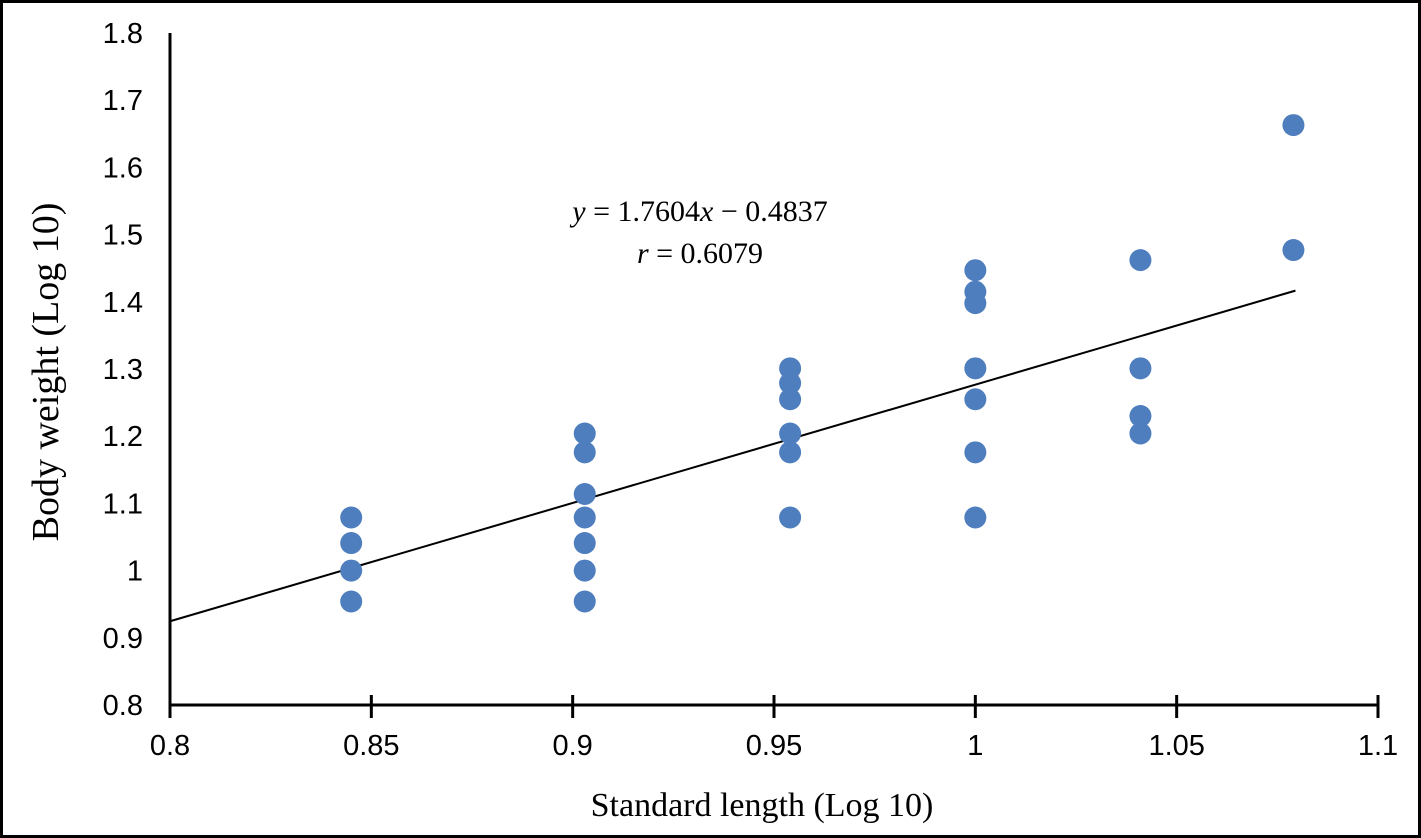 This screenshot has height=838, width=1421. I want to click on equation-text: = 0.6079, so click(706, 253).